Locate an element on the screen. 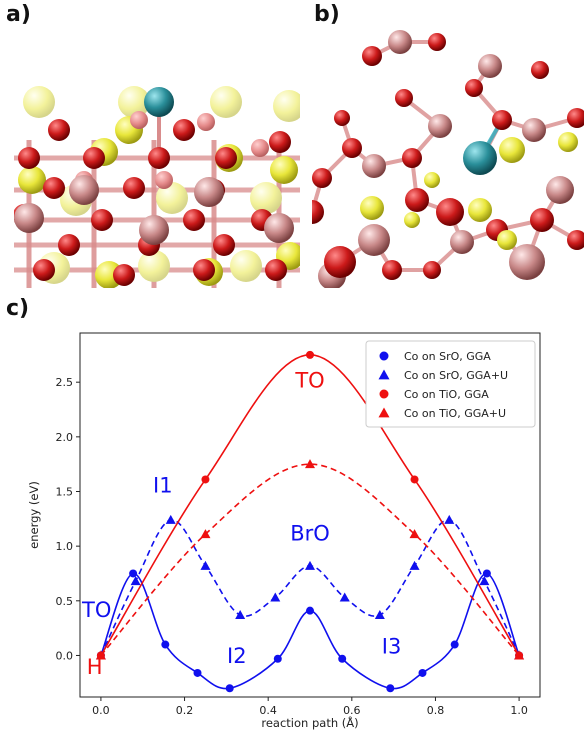 The height and width of the screenshot is (736, 584). y-axis-label: energy (eV) is located at coordinates (34, 515).